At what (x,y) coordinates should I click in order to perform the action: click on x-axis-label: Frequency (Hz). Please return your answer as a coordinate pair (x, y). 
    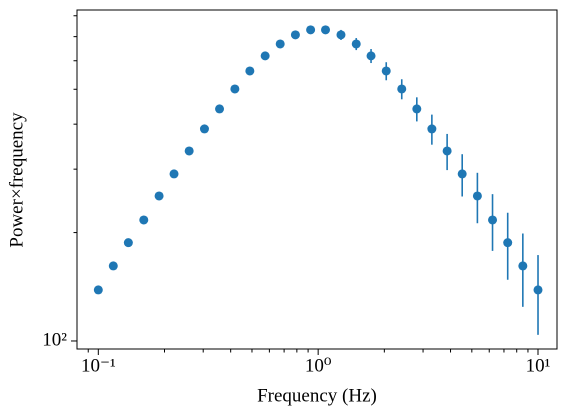
    Looking at the image, I should click on (317, 395).